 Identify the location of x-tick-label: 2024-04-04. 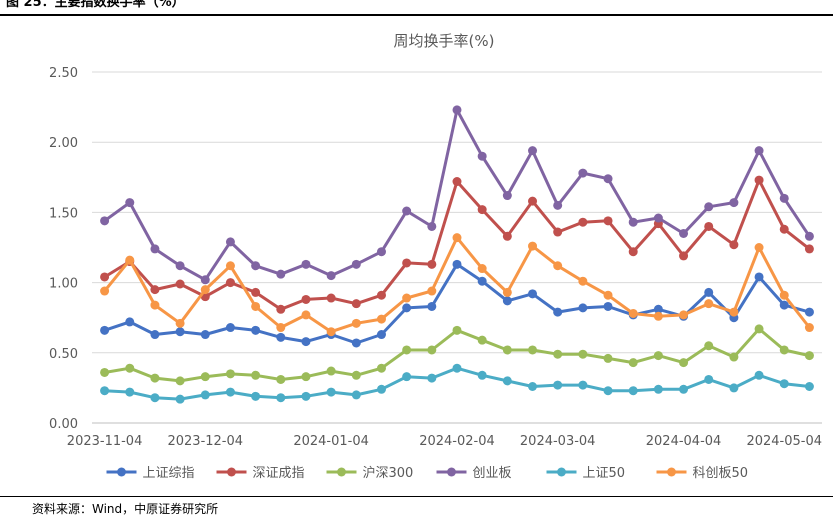
(684, 441).